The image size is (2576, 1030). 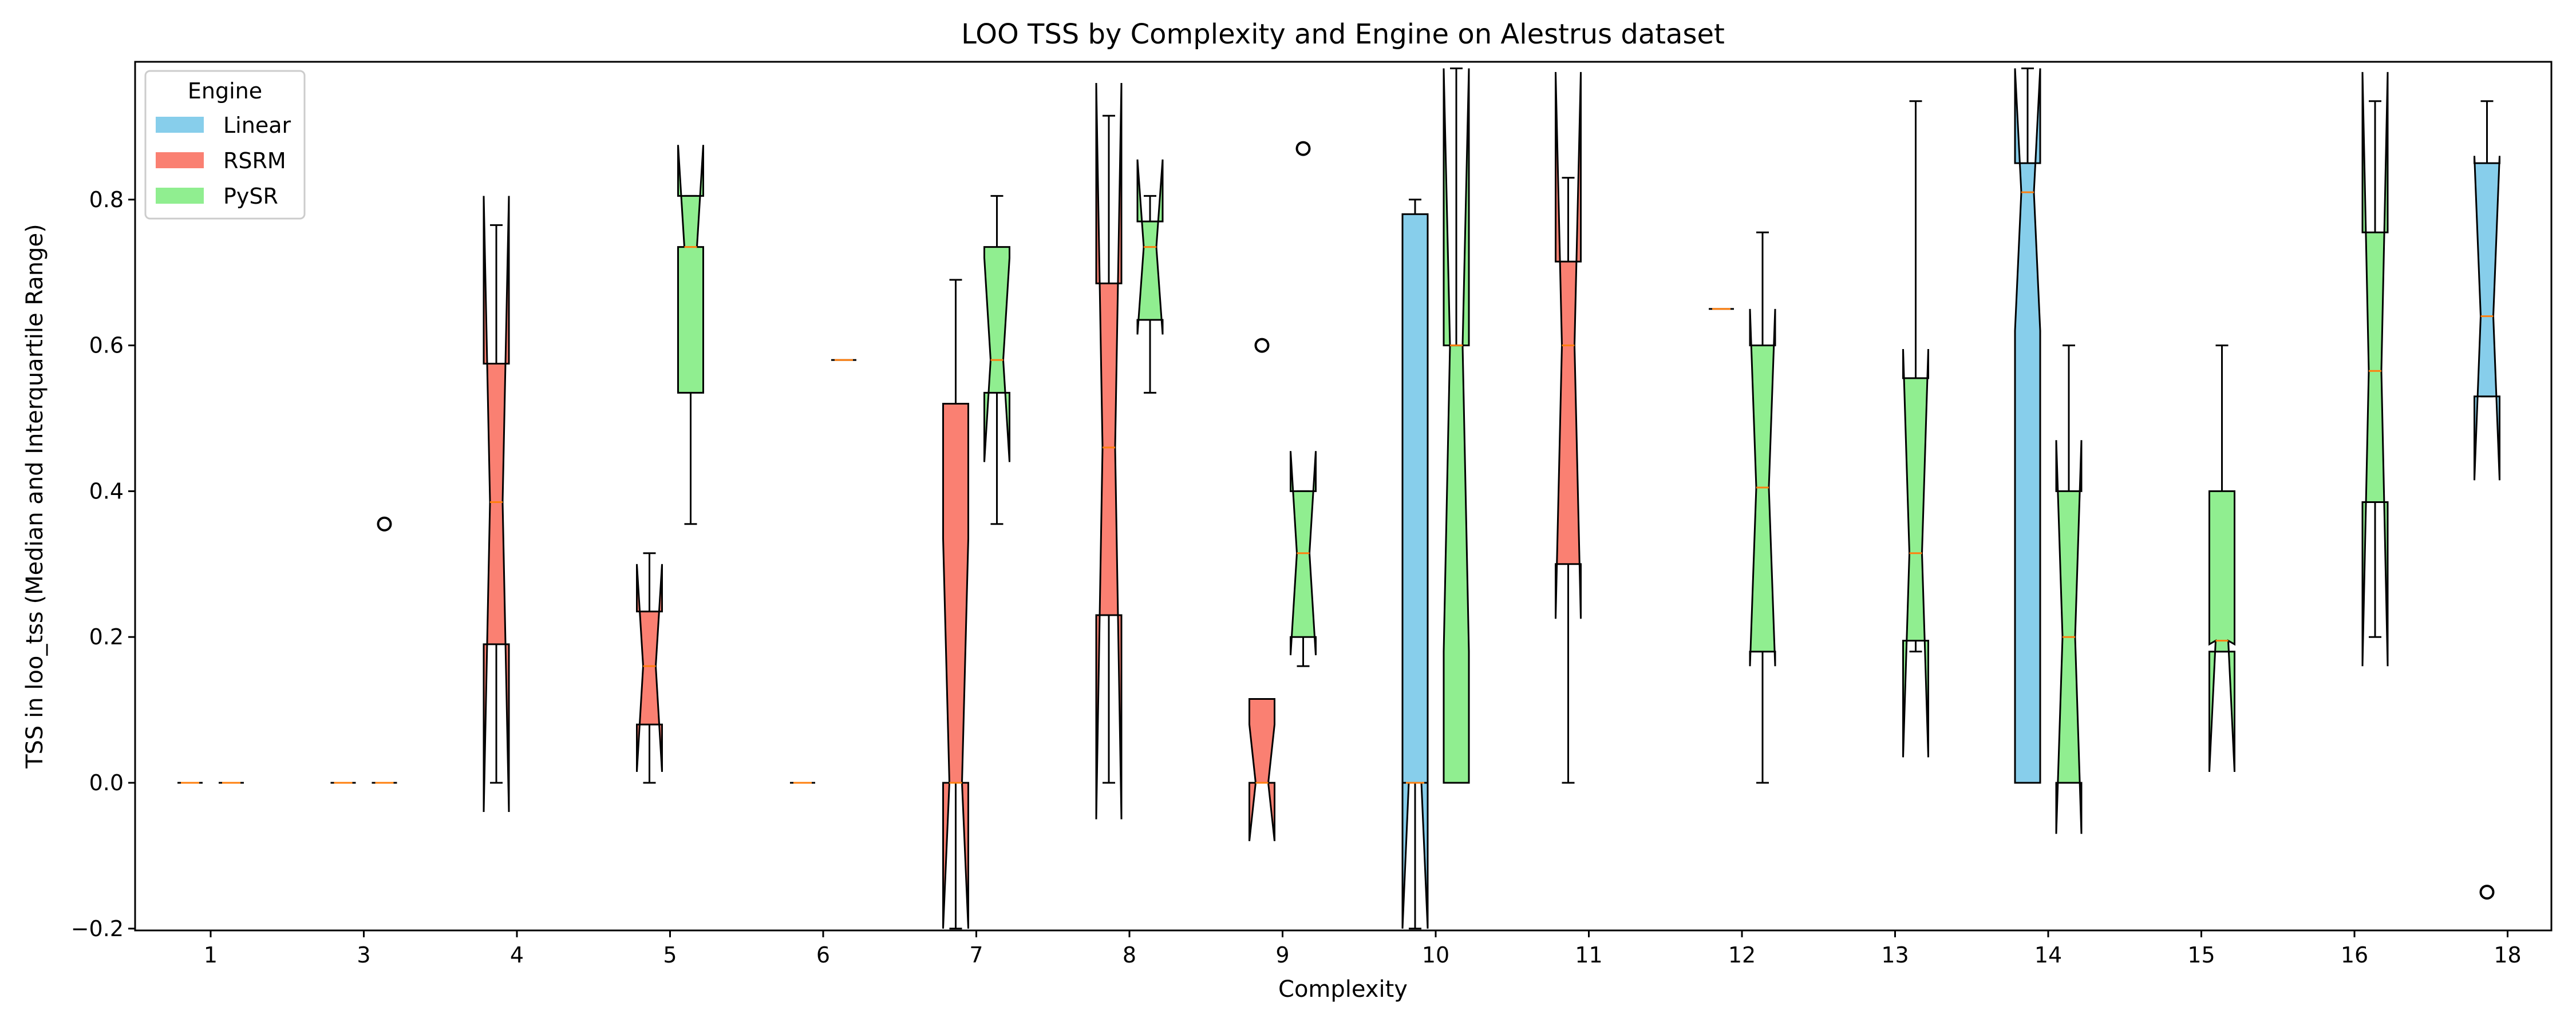 What do you see at coordinates (1343, 989) in the screenshot?
I see `x-axis-label: Complexity` at bounding box center [1343, 989].